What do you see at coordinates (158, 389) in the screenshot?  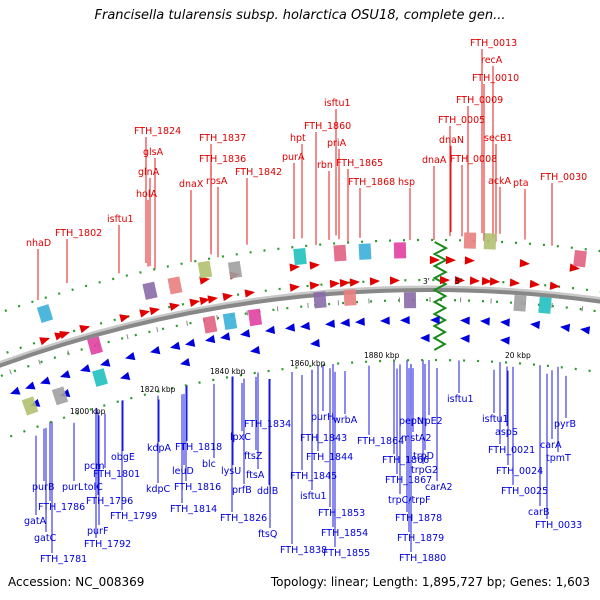 I see `tick-label: 1820 kbp` at bounding box center [158, 389].